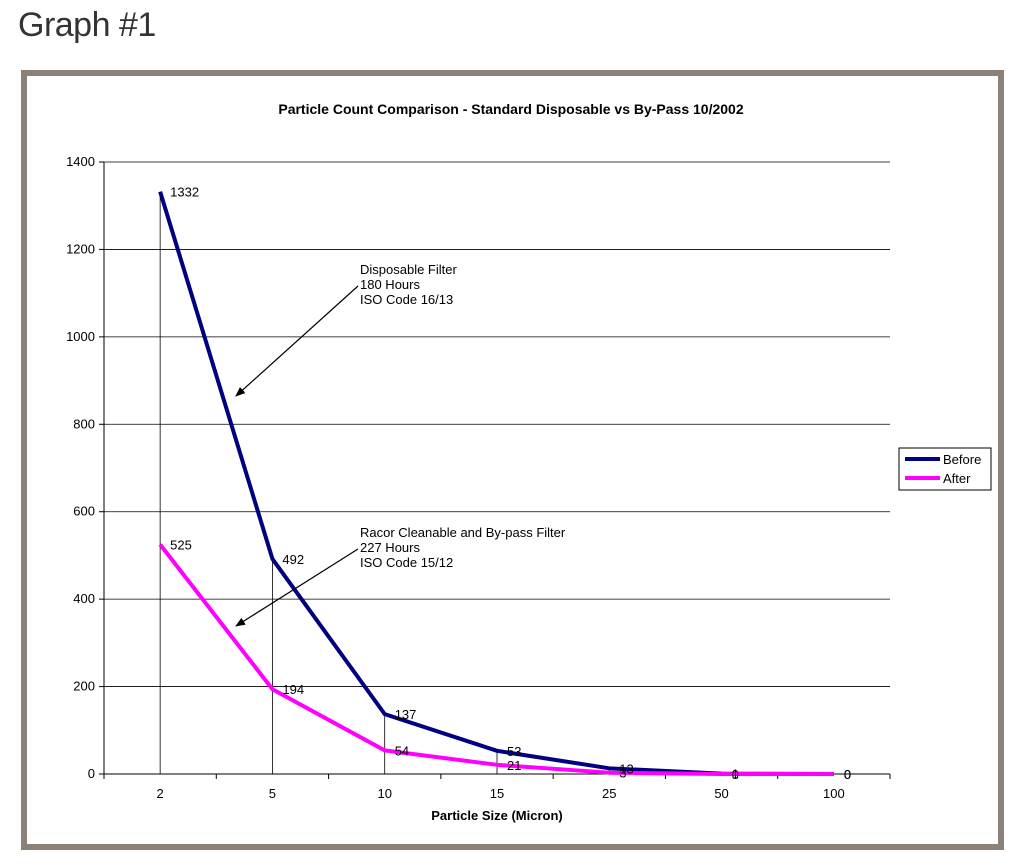 The image size is (1024, 865). Describe the element at coordinates (514, 751) in the screenshot. I see `data-label-before-15: 53` at that location.